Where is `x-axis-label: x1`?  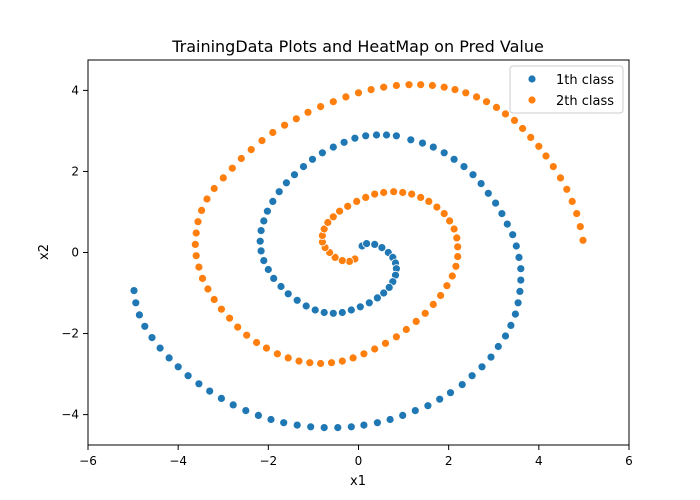
x-axis-label: x1 is located at coordinates (358, 481).